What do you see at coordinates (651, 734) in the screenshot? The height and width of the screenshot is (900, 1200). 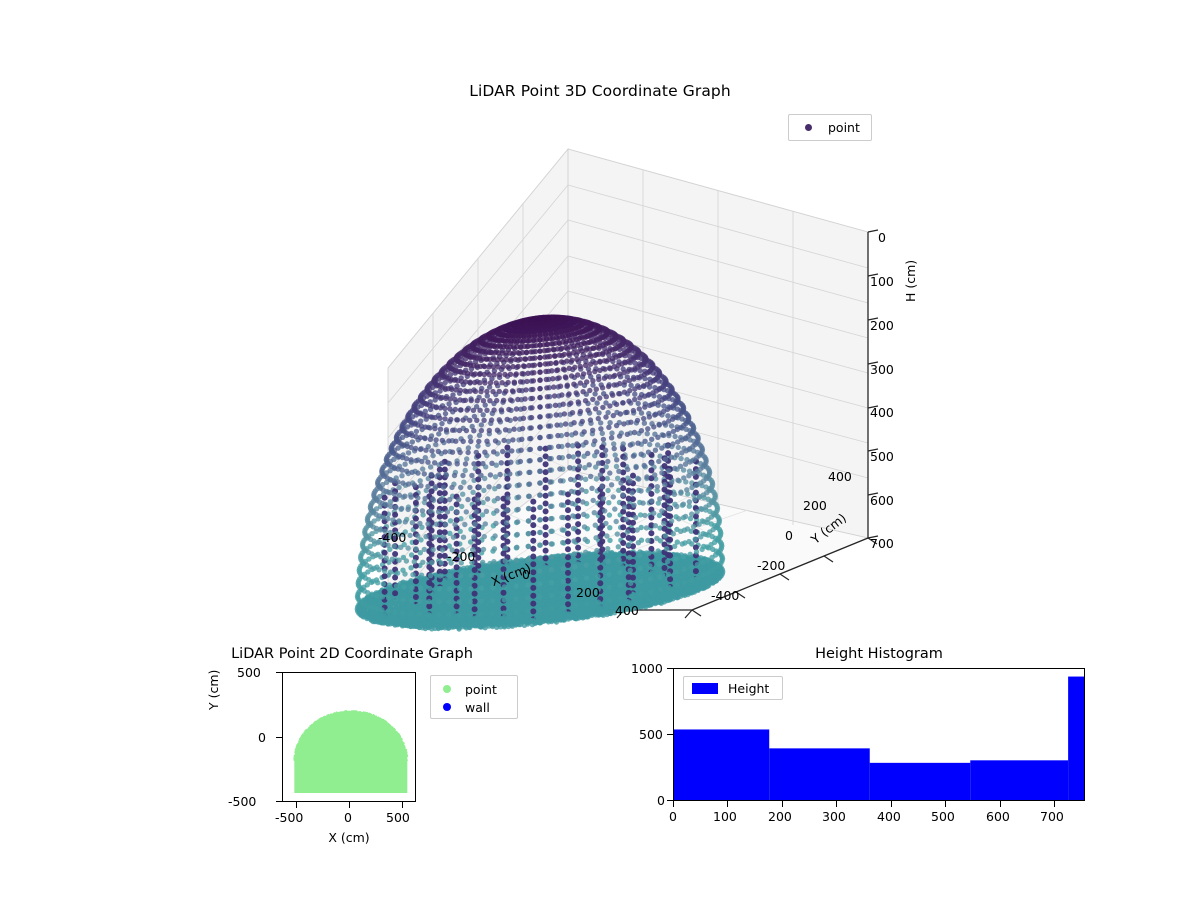 I see `hist-ytick-500: 500` at bounding box center [651, 734].